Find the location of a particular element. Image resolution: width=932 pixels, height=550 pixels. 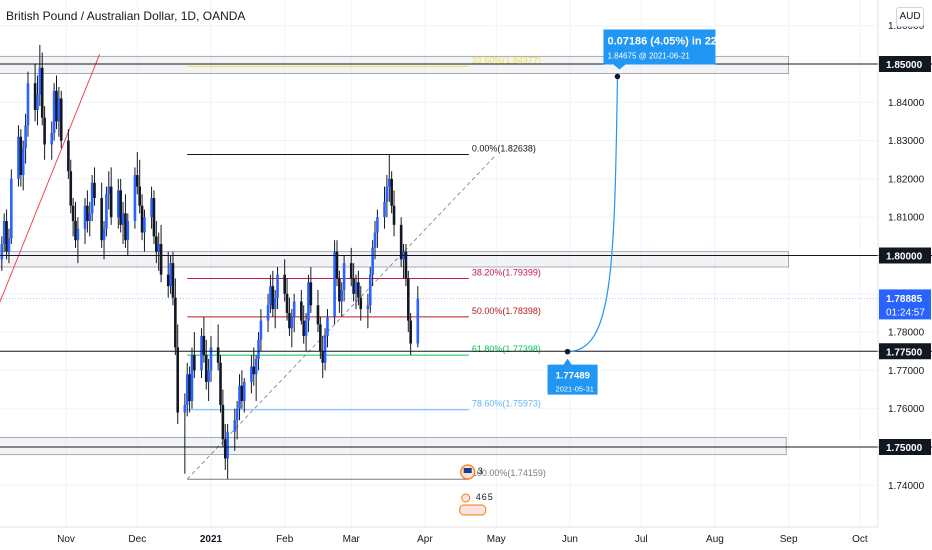

projection-start-callout is located at coordinates (572, 376).